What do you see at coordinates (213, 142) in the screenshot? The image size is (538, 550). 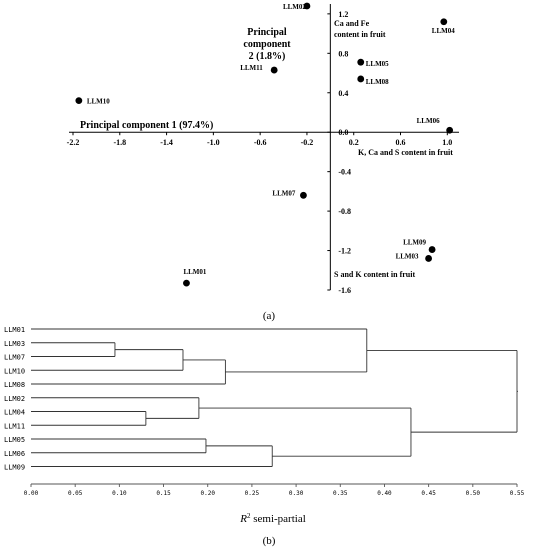 I see `x-tick-label: -1.0` at bounding box center [213, 142].